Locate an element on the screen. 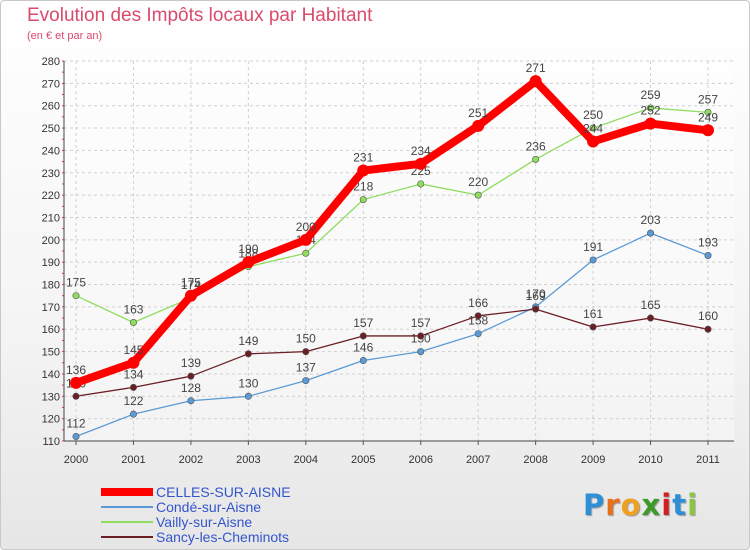 The image size is (750, 550). data-label: 257 is located at coordinates (708, 99).